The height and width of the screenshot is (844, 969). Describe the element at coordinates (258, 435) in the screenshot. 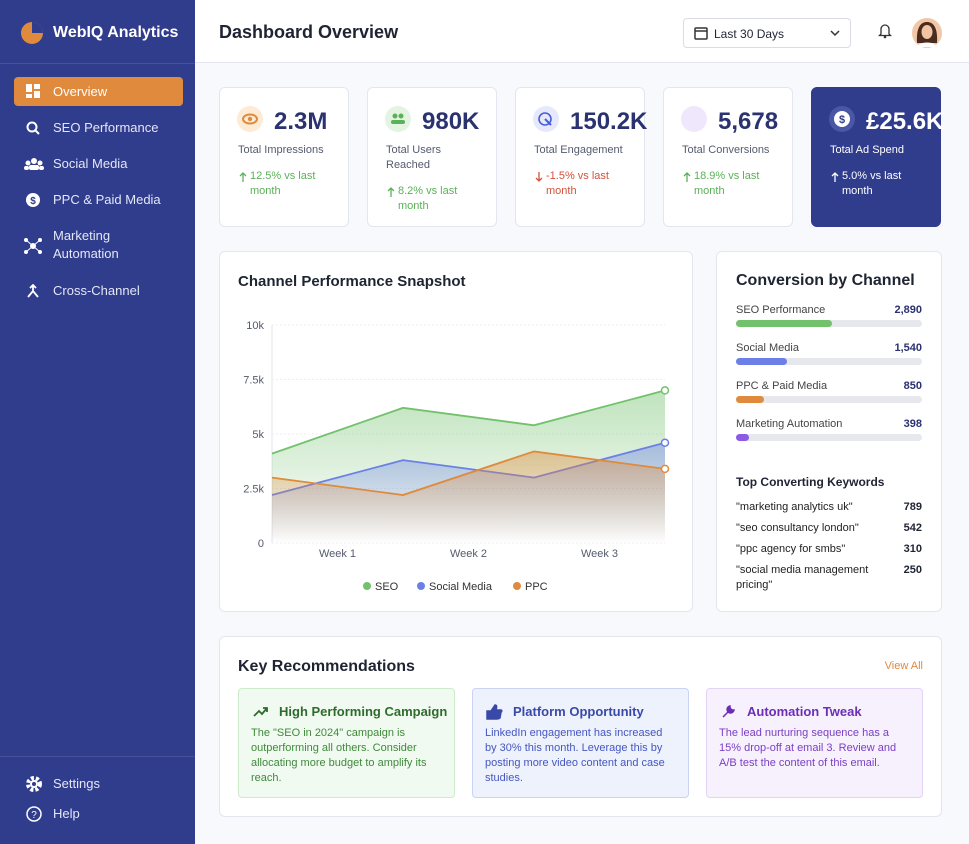

I see `y-tick-label: 5k` at that location.